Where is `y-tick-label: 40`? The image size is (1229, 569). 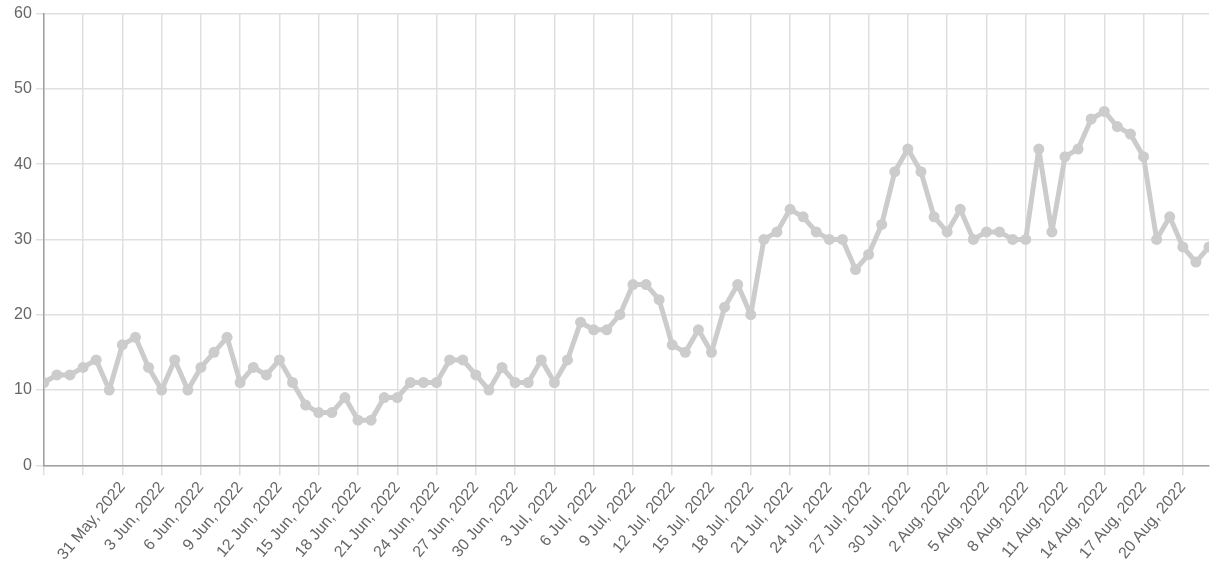 y-tick-label: 40 is located at coordinates (23, 163).